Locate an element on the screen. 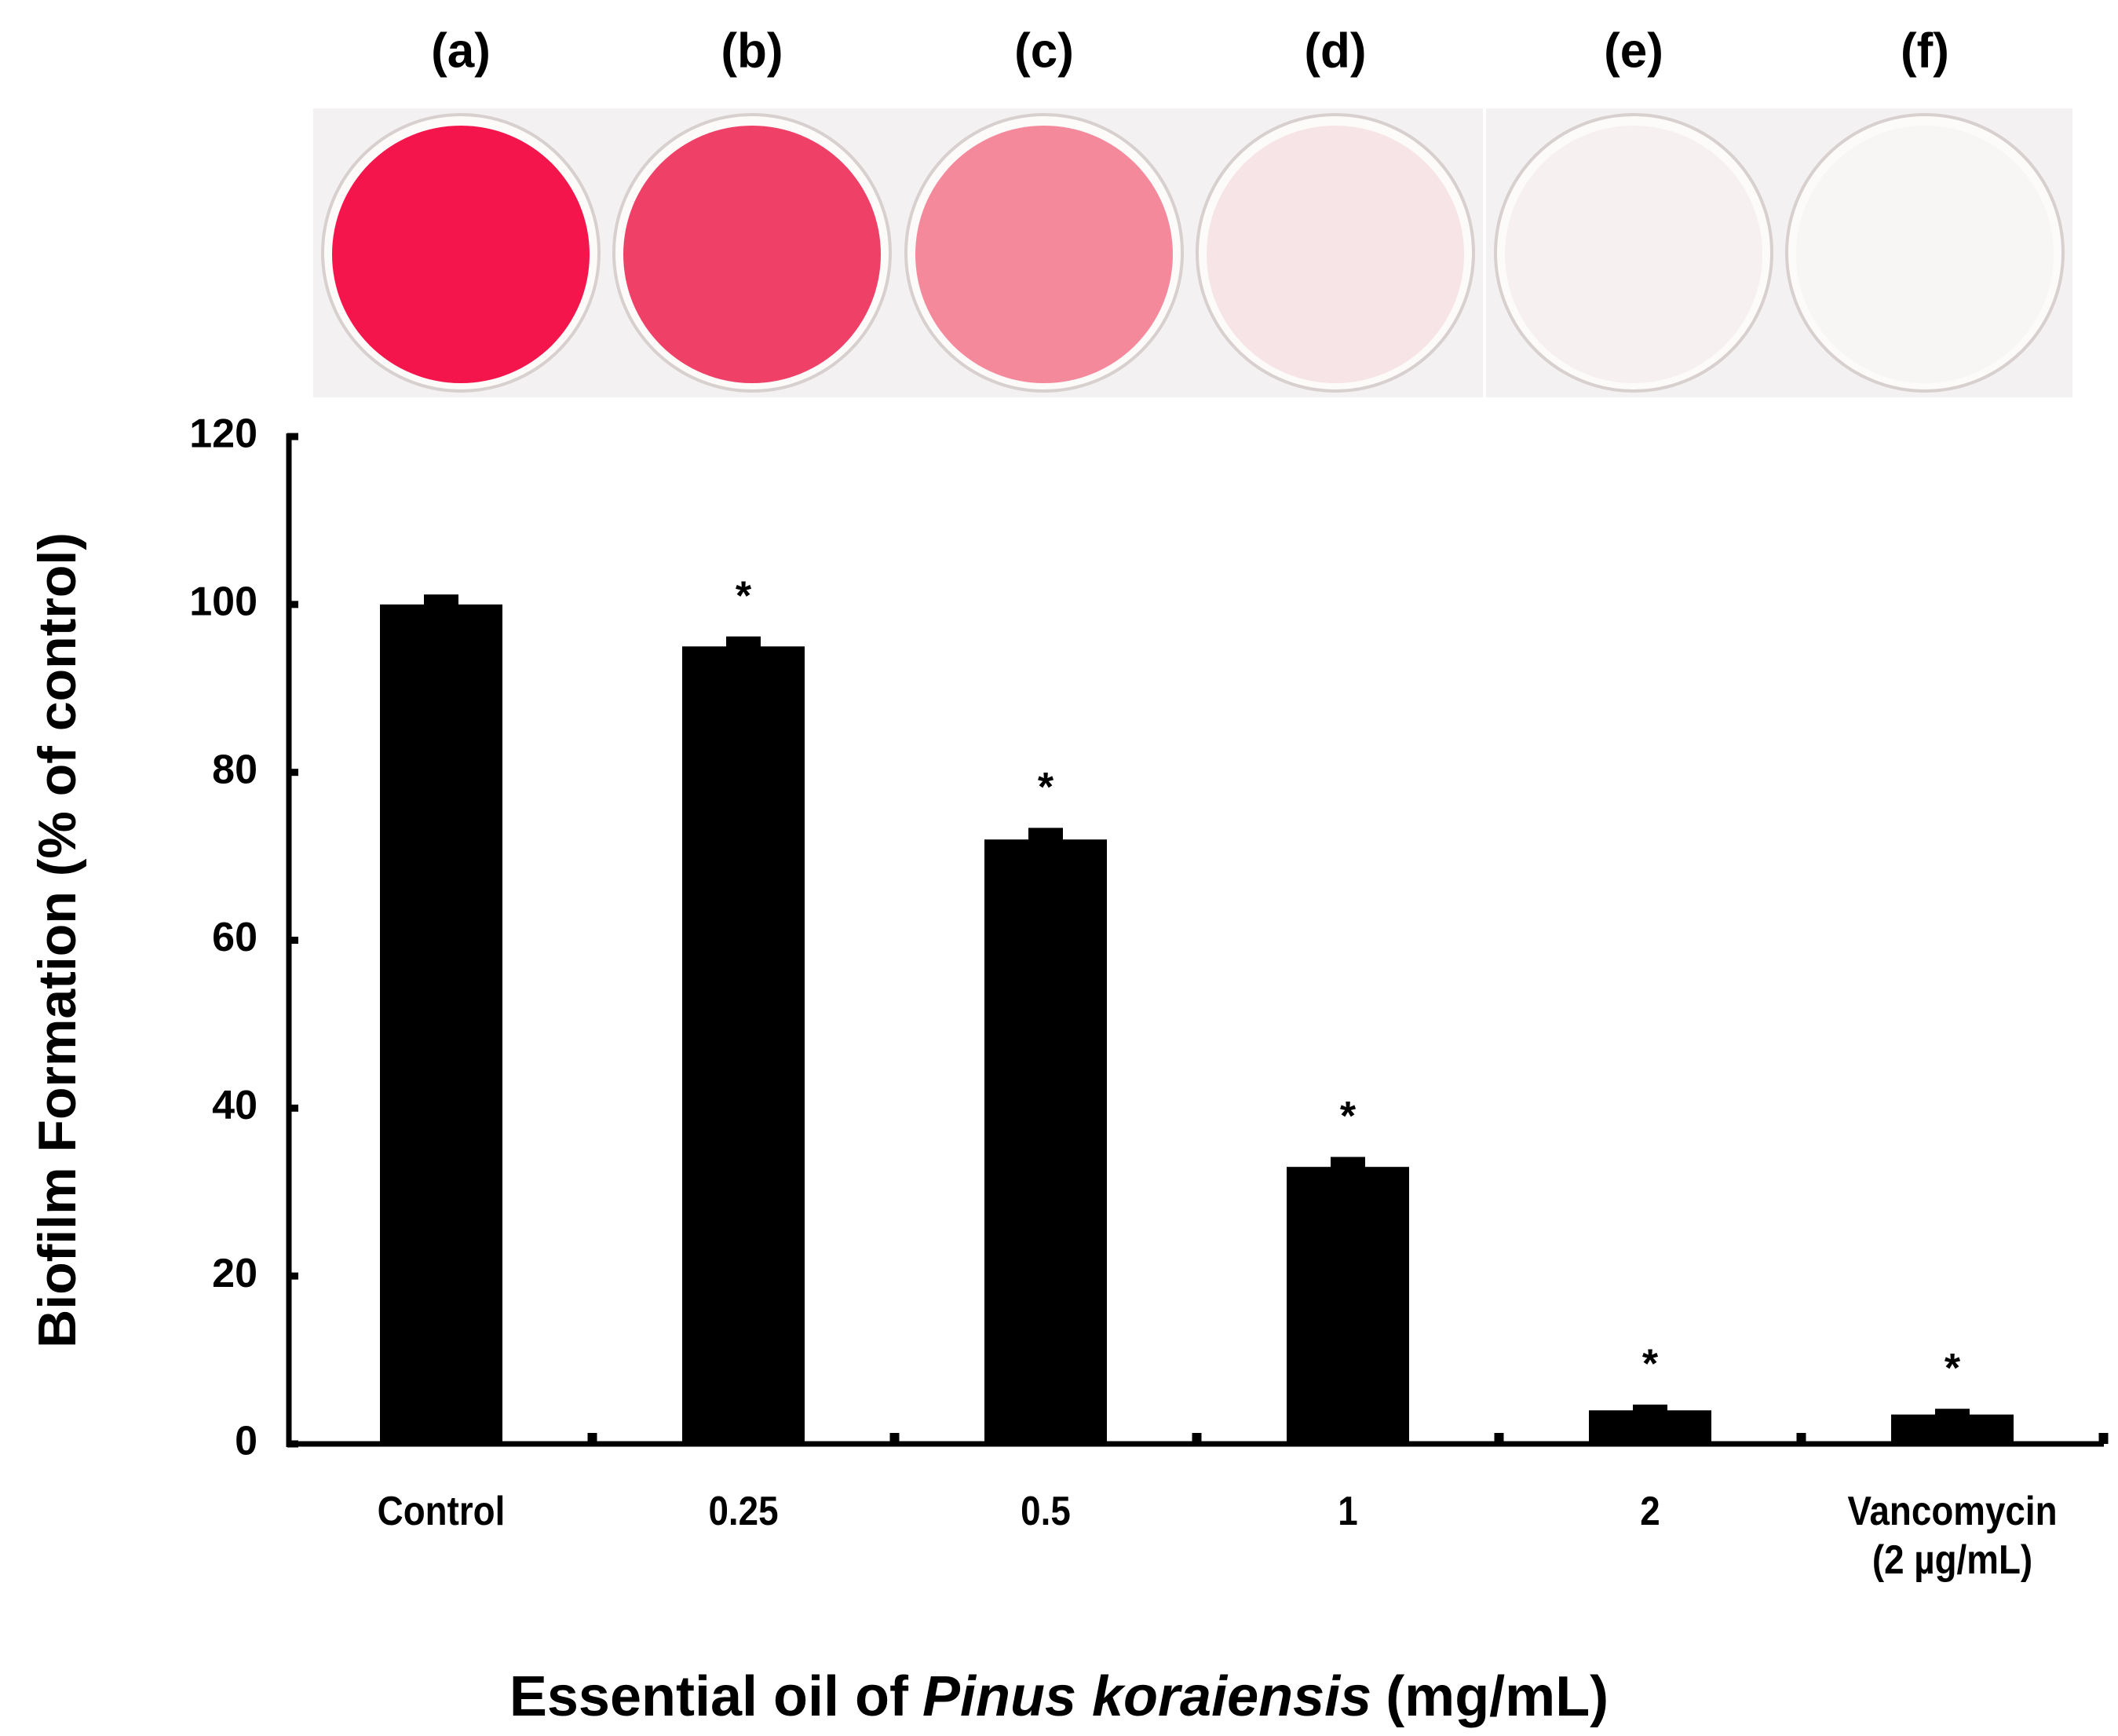 The height and width of the screenshot is (1736, 2118). x-axis-label: Essential oil of Pinus koraiensis (mg/mL) is located at coordinates (1059, 1697).